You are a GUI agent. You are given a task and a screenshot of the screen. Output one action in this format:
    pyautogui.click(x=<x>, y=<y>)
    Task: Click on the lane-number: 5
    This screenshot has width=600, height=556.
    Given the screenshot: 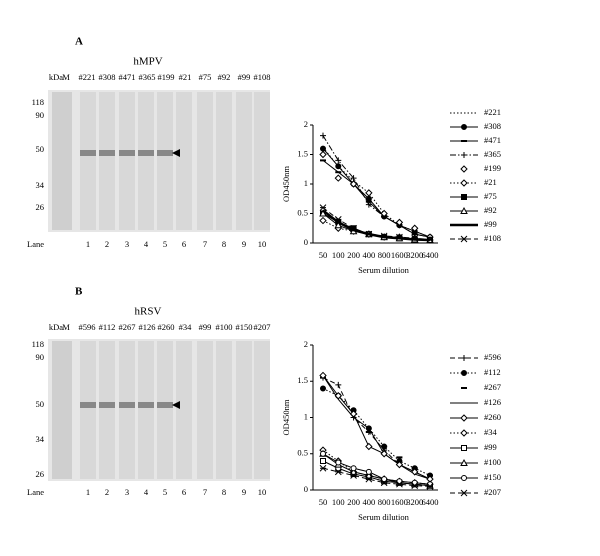 What is the action you would take?
    pyautogui.click(x=165, y=492)
    